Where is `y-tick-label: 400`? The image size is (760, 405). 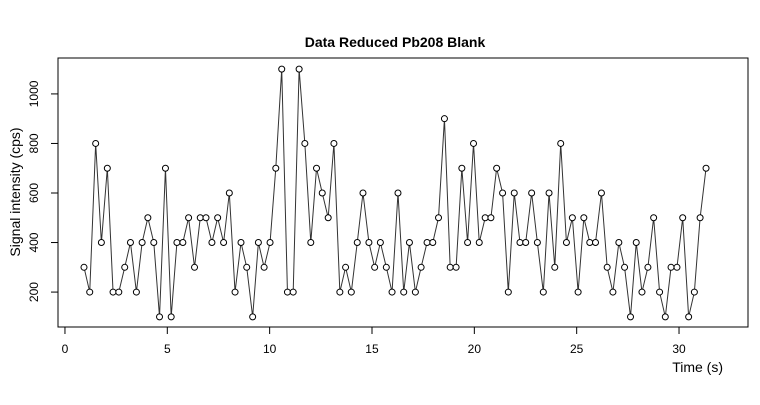 y-tick-label: 400 is located at coordinates (34, 242).